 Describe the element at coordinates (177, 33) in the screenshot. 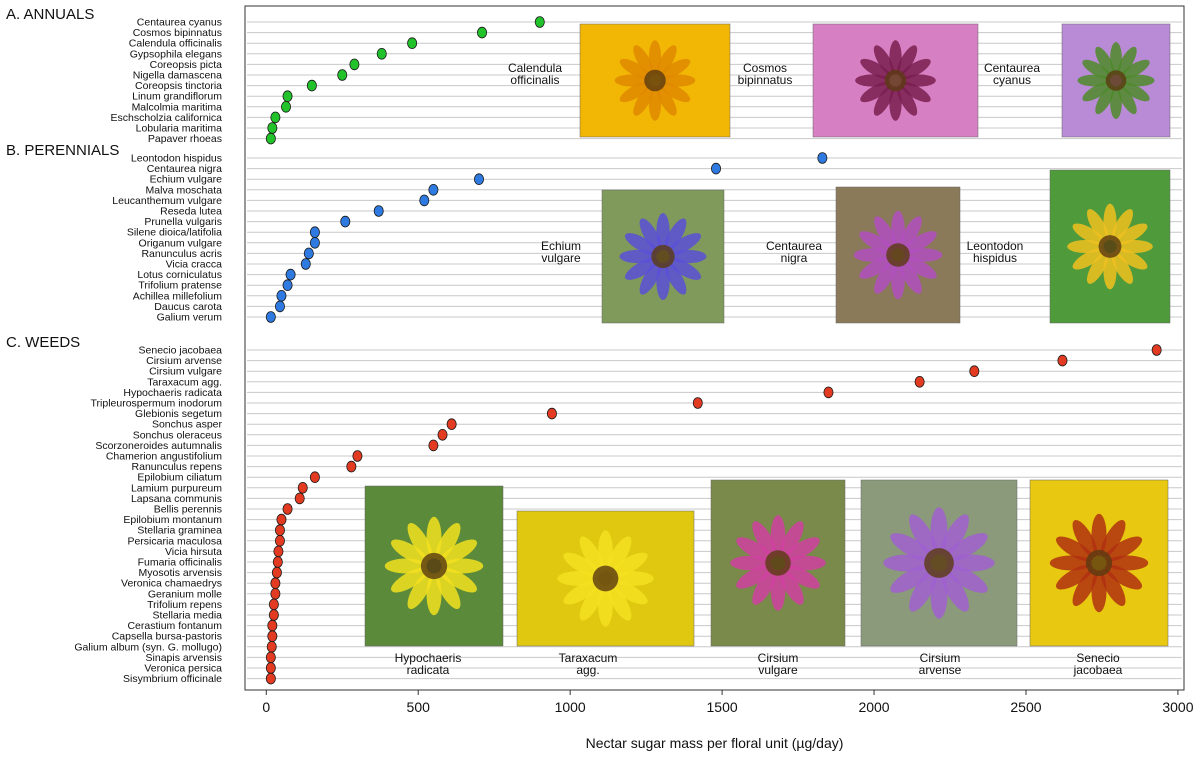

I see `species-label: Cosmos bipinnatus` at that location.